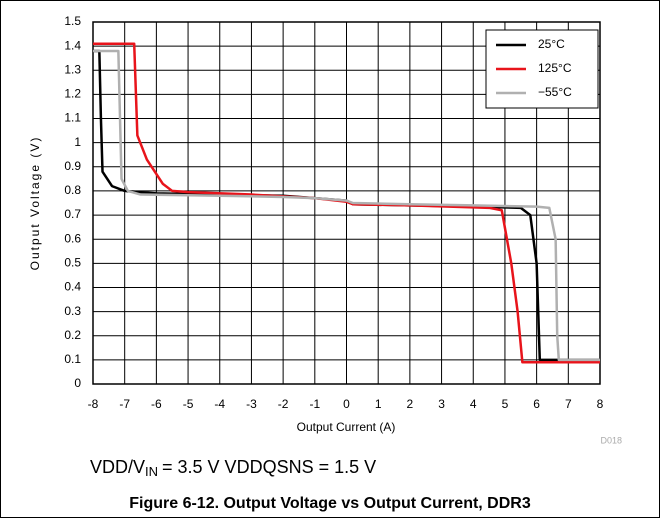 Image resolution: width=660 pixels, height=518 pixels. Describe the element at coordinates (219, 404) in the screenshot. I see `x-tick-label: -4` at that location.